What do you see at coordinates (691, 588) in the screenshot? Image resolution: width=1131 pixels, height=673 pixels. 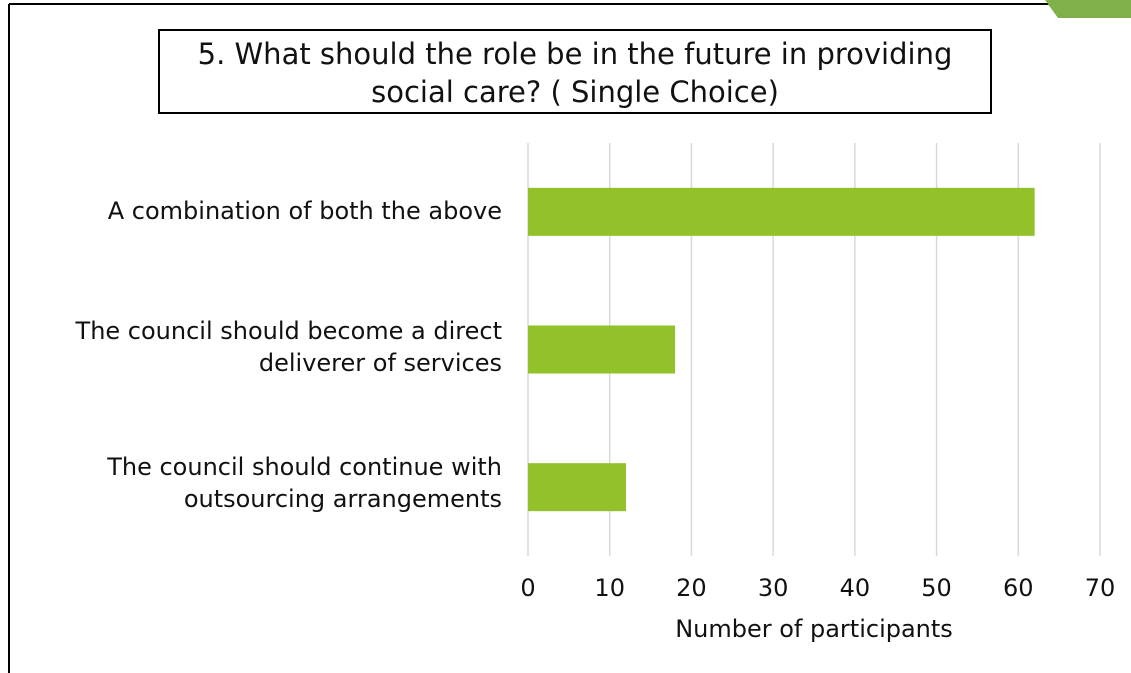 I see `x-tick-label: 20` at bounding box center [691, 588].